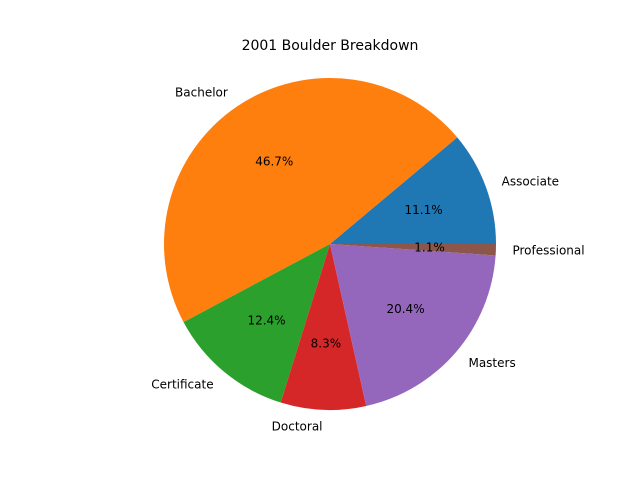 Image resolution: width=640 pixels, height=480 pixels. Describe the element at coordinates (201, 93) in the screenshot. I see `slice-label-bachelor: Bachelor` at that location.